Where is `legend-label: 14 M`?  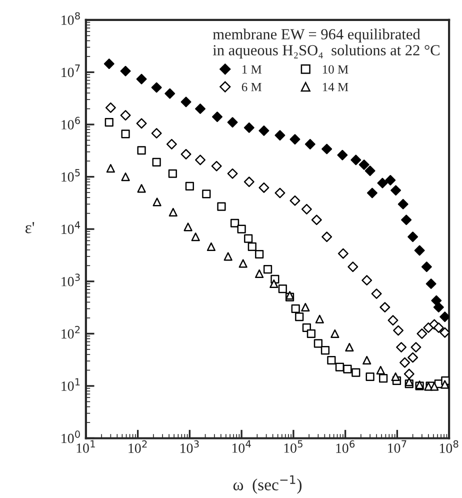 legend-label: 14 M is located at coordinates (335, 87).